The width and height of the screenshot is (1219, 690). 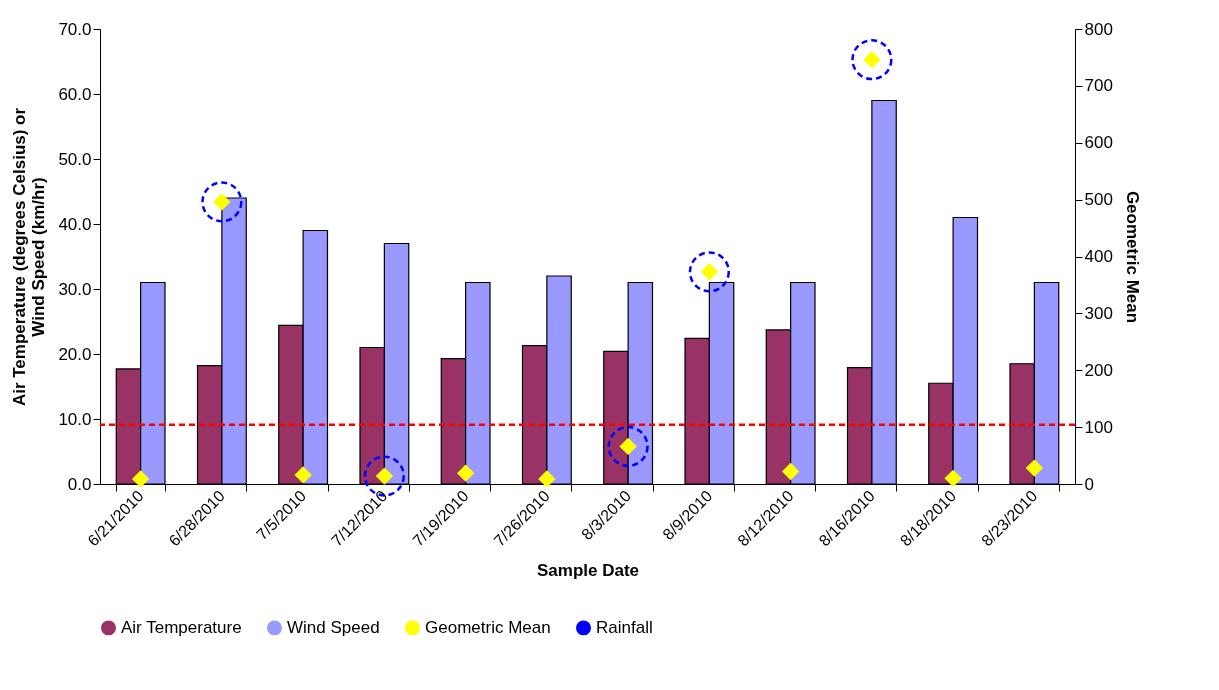 What do you see at coordinates (75, 289) in the screenshot?
I see `y-tick-label: 30.0` at bounding box center [75, 289].